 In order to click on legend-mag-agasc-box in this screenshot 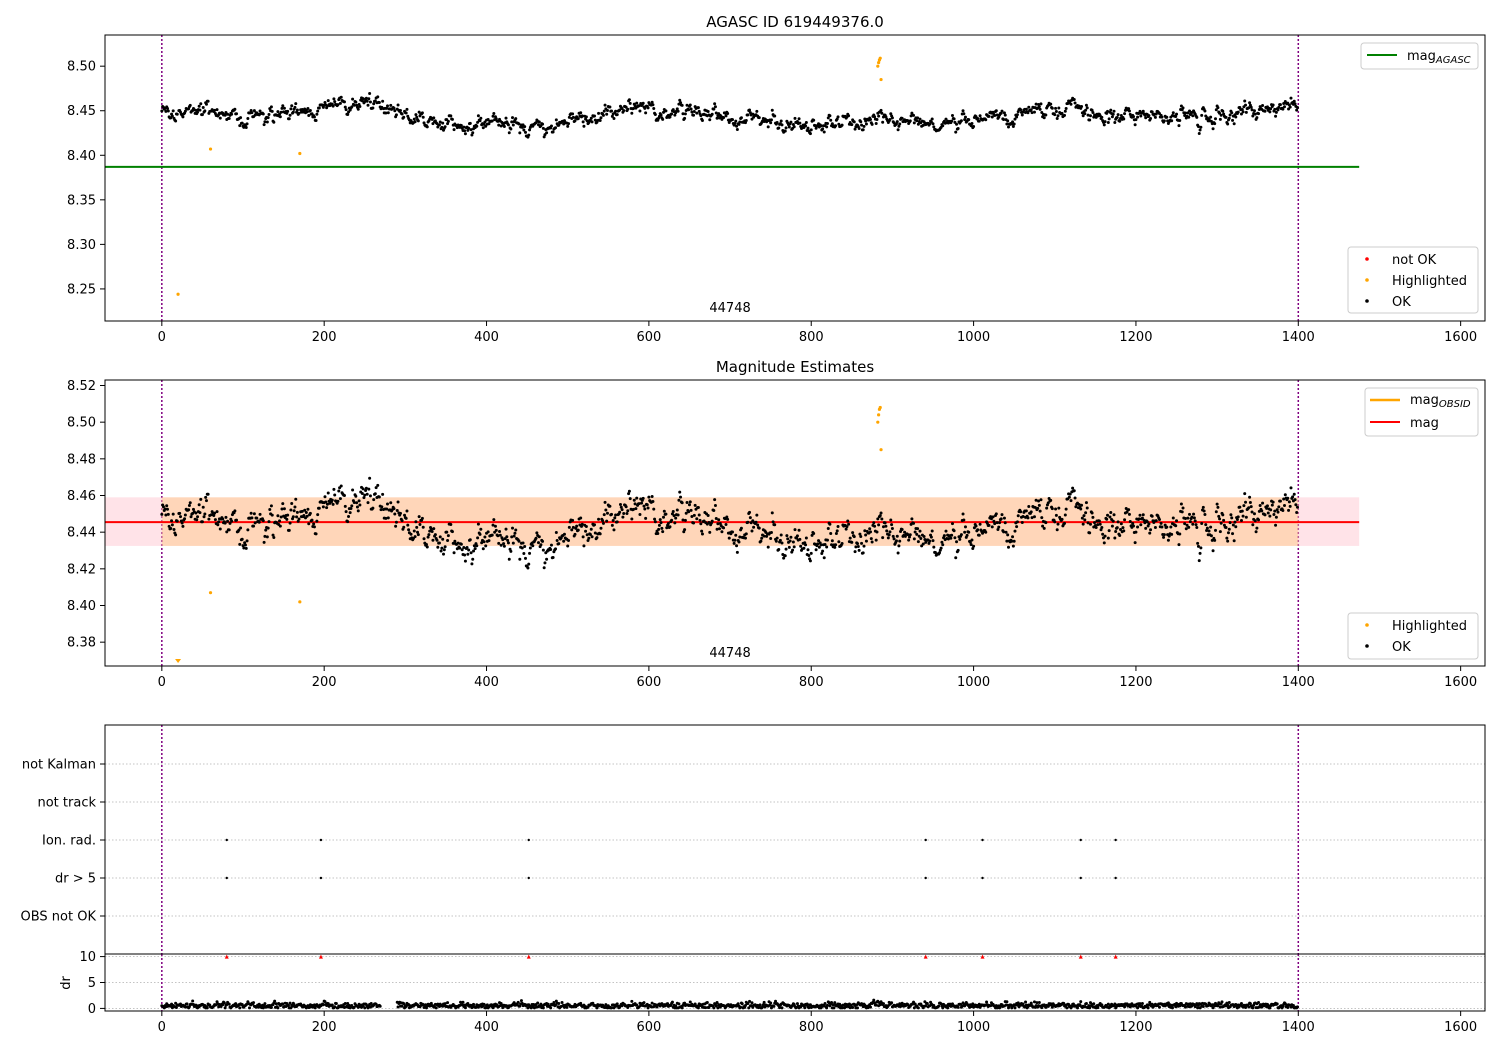, I will do `click(1419, 56)`.